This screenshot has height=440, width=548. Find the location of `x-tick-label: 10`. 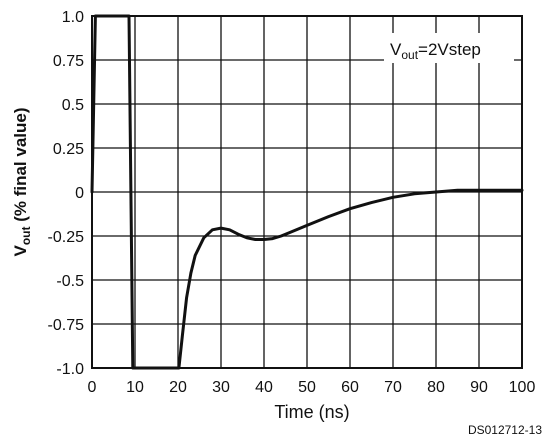

x-tick-label: 10 is located at coordinates (135, 387).